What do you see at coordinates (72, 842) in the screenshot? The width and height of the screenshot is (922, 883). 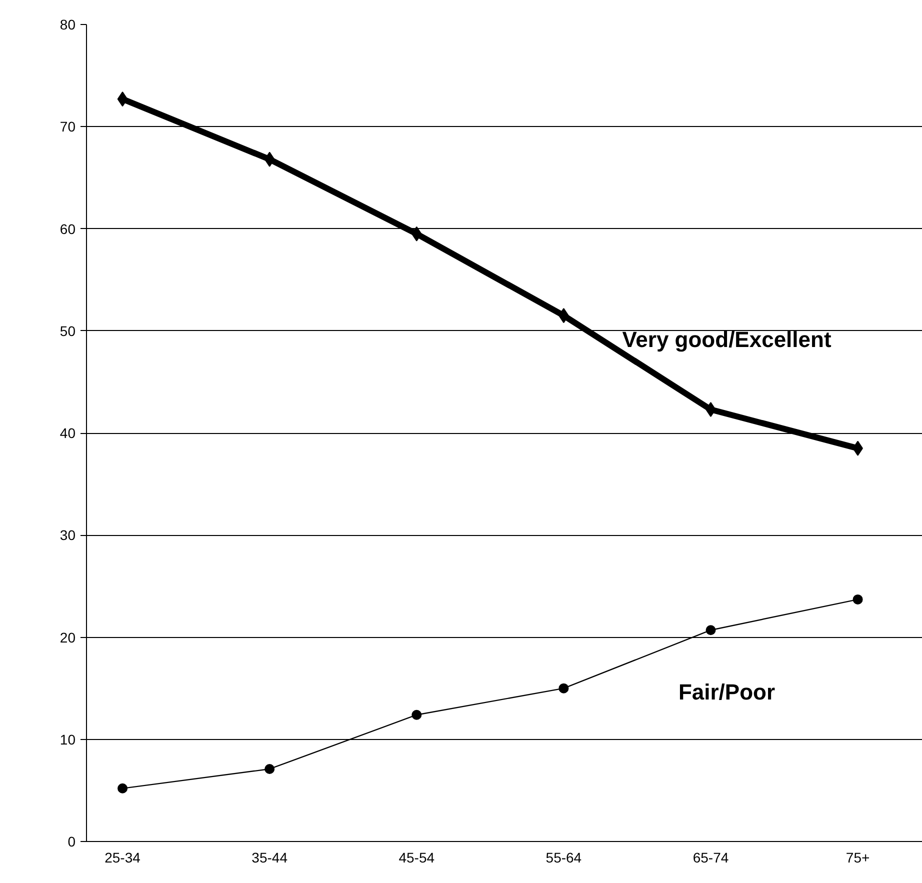 I see `y-tick-label: 0` at bounding box center [72, 842].